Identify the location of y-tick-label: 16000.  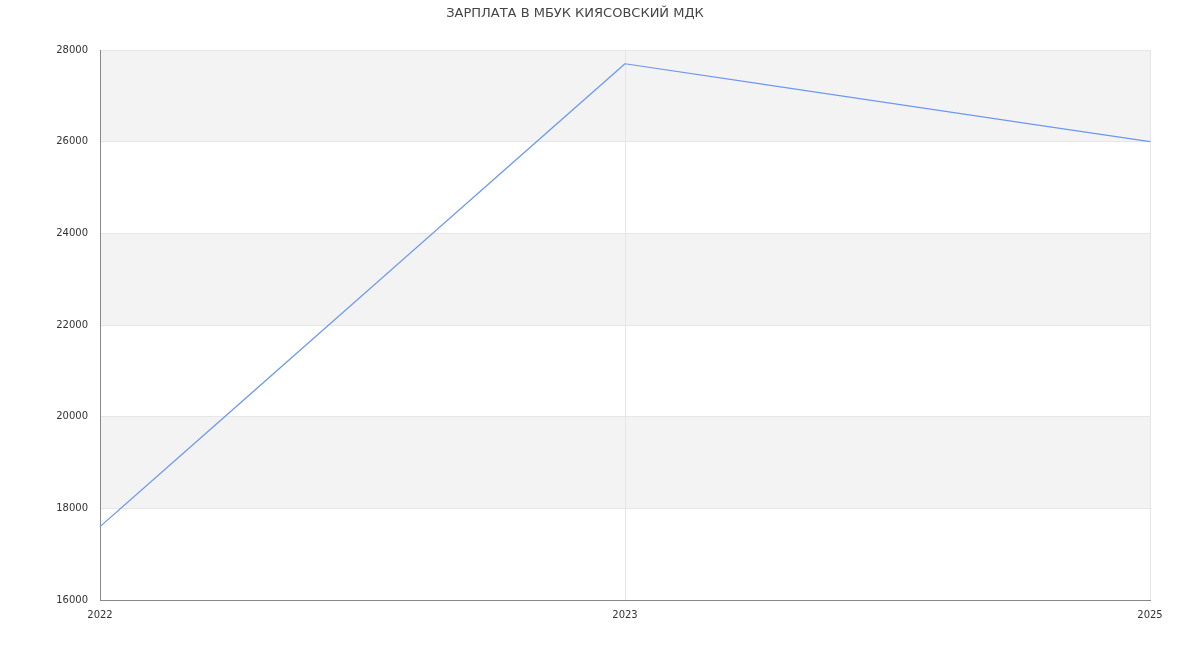
(72, 599).